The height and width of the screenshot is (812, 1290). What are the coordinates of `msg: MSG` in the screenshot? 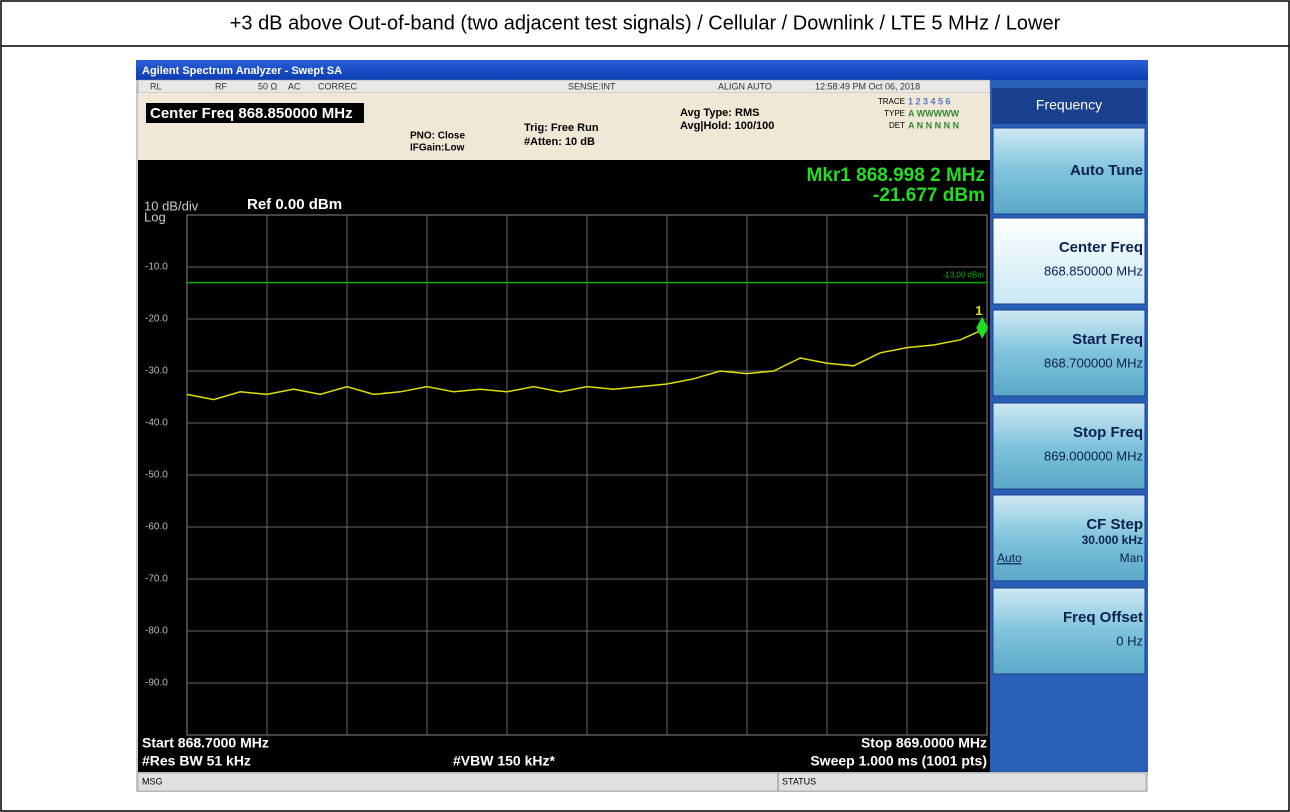 It's located at (152, 781).